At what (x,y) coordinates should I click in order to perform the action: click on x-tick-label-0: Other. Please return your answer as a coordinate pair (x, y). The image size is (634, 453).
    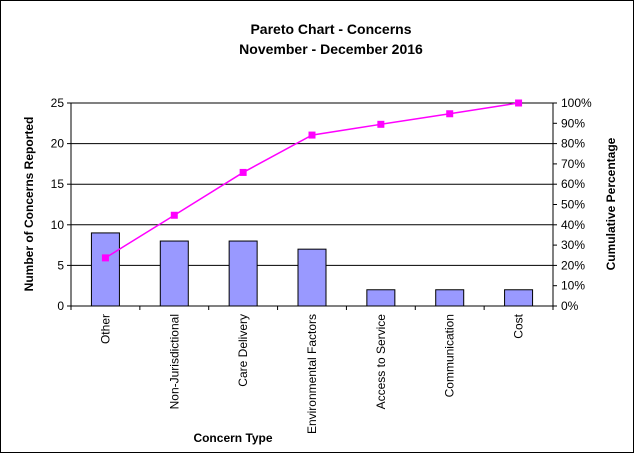
    Looking at the image, I should click on (105, 329).